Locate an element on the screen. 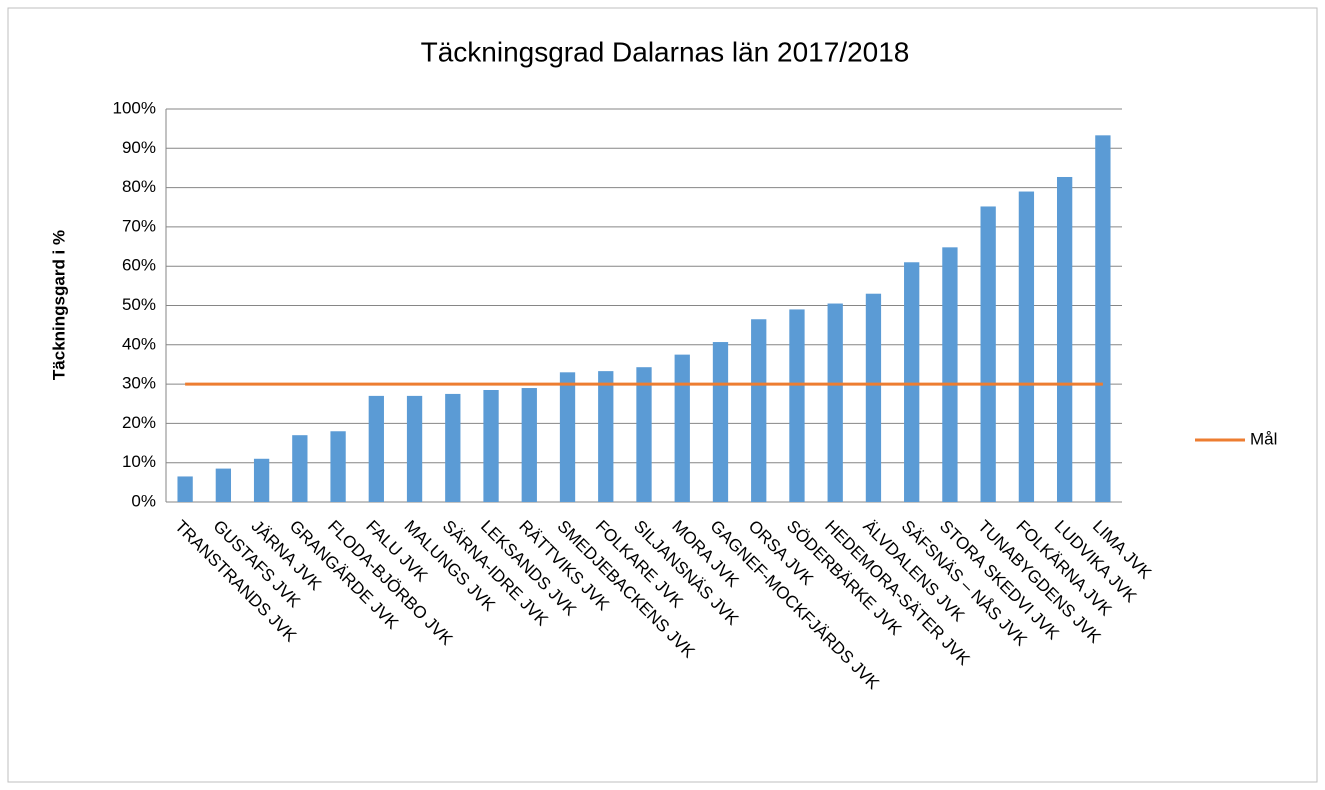  y-axis-label: Täckningsgard i % is located at coordinates (58, 305).